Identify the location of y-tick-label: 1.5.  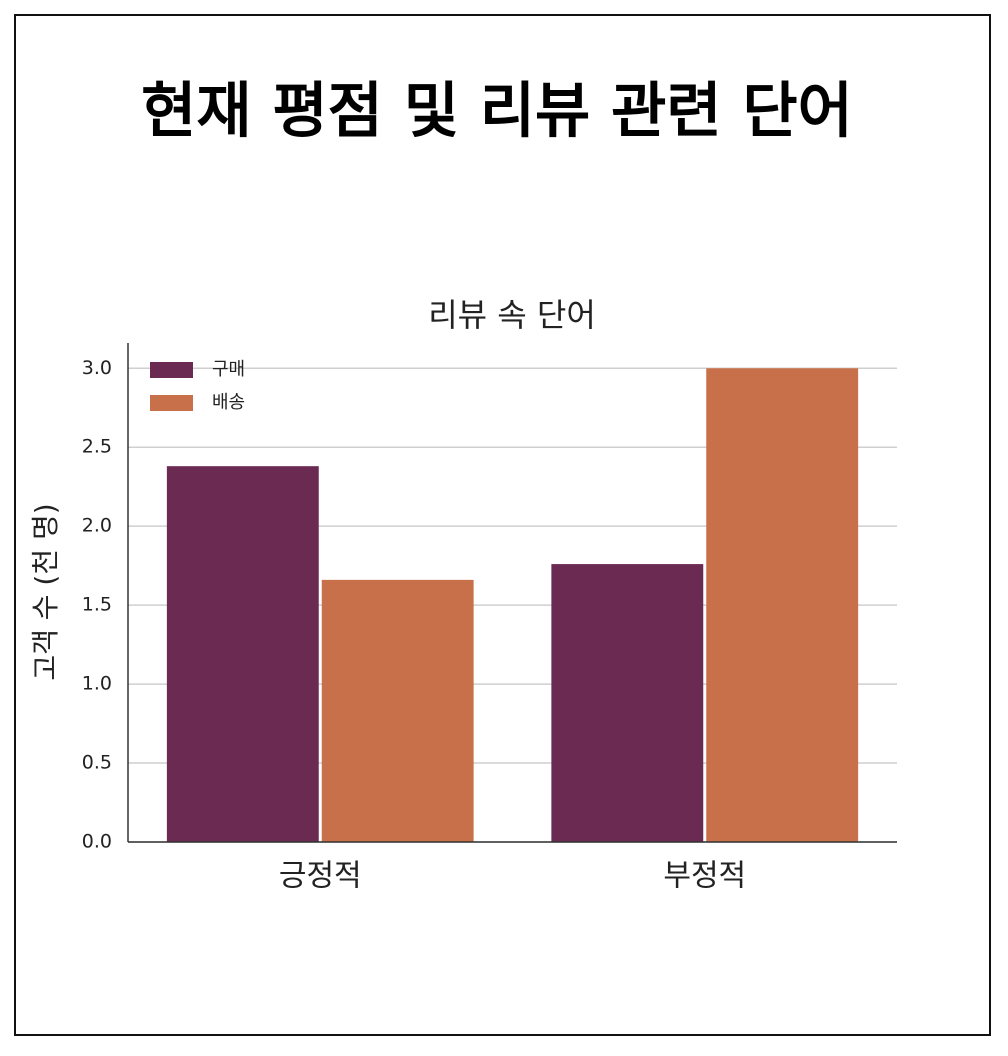
(97, 605).